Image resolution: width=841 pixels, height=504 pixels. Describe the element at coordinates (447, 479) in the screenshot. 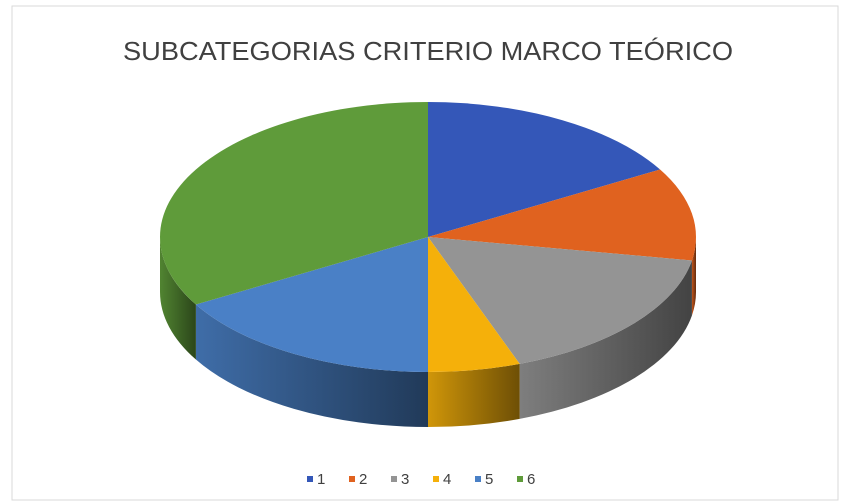

I see `legend-label: 4` at that location.